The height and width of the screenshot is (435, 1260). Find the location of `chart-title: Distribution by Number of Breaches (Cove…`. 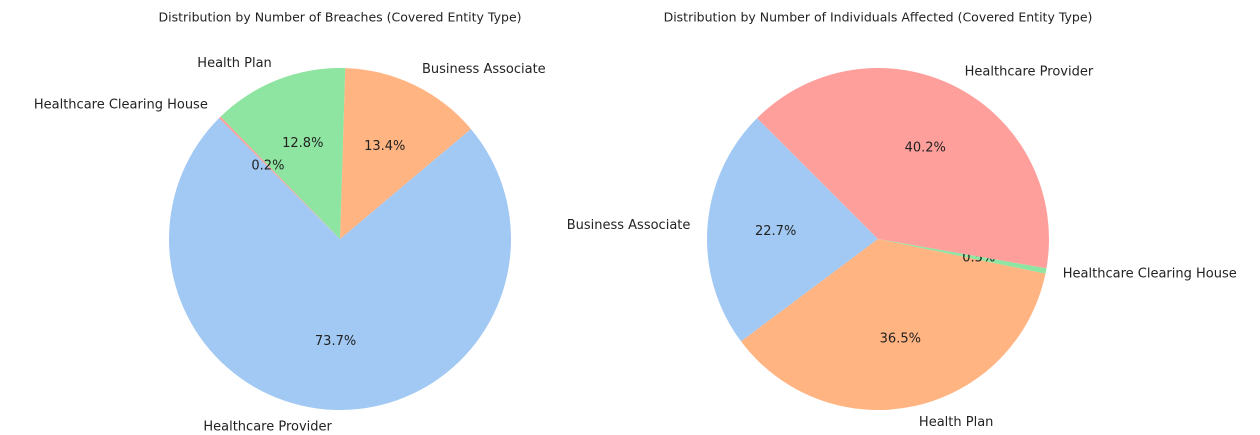

chart-title: Distribution by Number of Breaches (Cove… is located at coordinates (339, 17).